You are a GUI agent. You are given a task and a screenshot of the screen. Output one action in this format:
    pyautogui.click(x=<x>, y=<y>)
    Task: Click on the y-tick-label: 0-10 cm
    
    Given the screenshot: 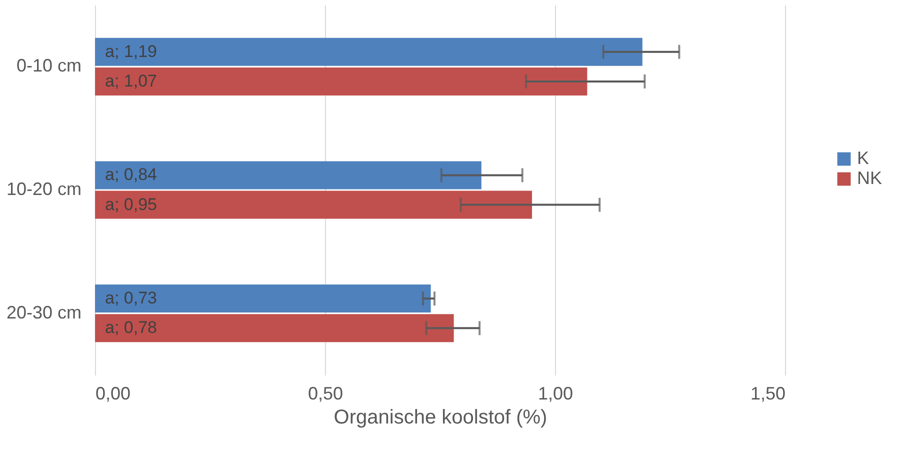 What is the action you would take?
    pyautogui.click(x=49, y=66)
    